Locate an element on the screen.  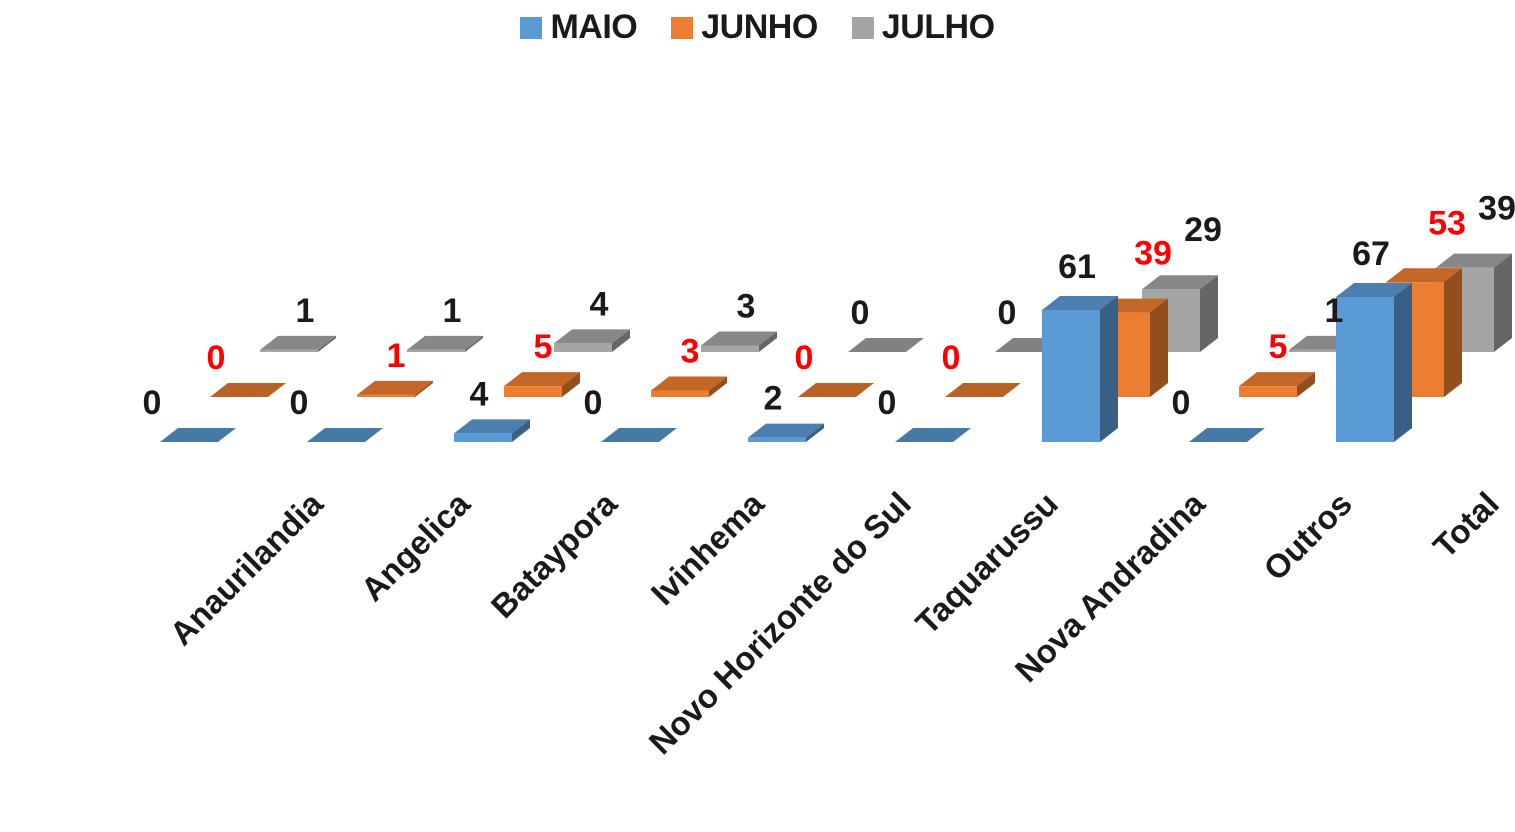
legend-label-maio: MAIO is located at coordinates (594, 27).